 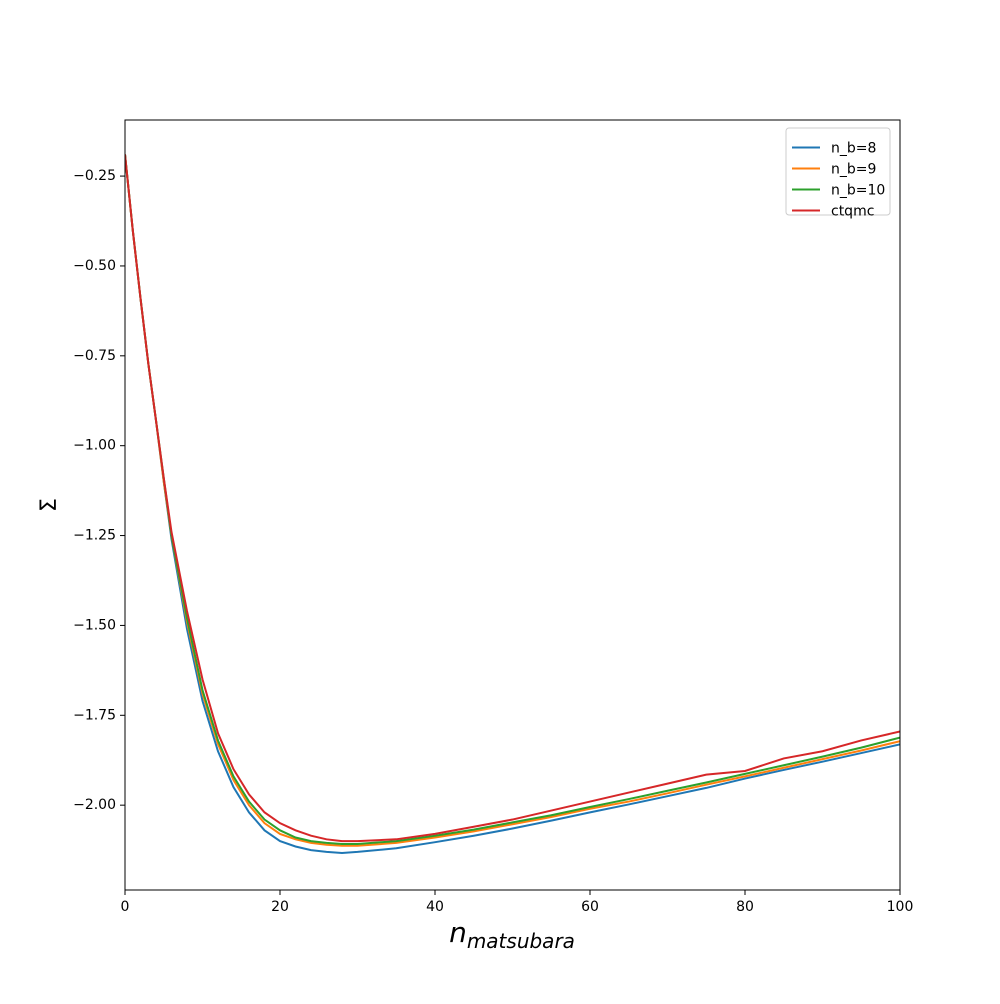 I want to click on x-tick-label: 20, so click(x=280, y=907).